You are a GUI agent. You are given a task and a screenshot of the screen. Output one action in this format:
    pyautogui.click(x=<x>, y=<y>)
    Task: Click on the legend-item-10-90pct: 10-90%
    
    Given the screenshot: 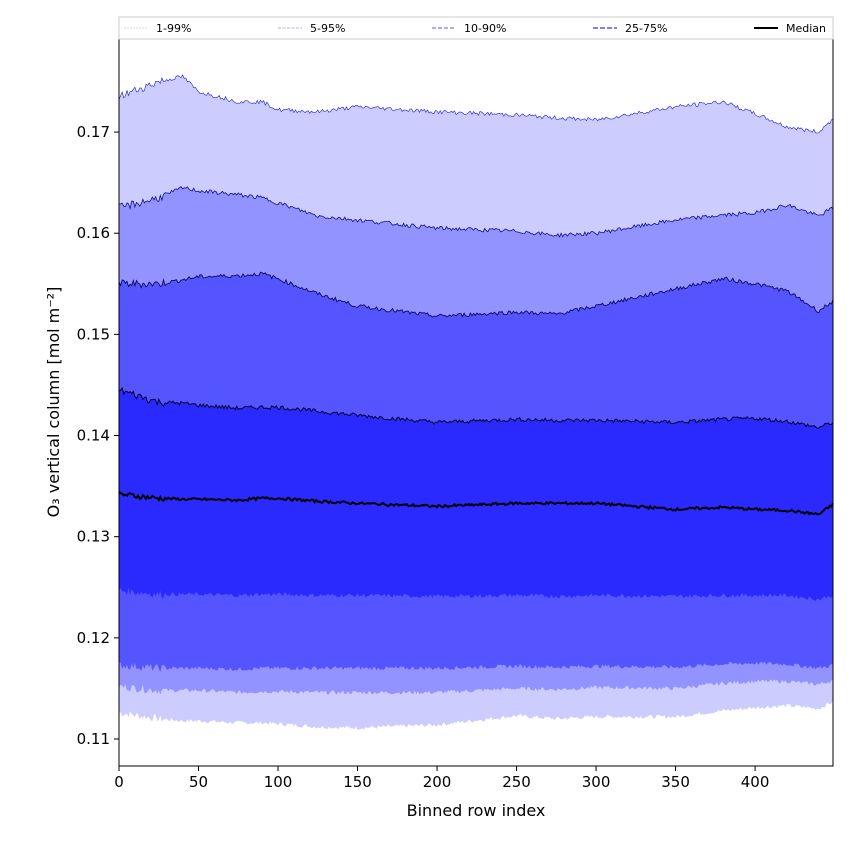 What is the action you would take?
    pyautogui.click(x=469, y=28)
    